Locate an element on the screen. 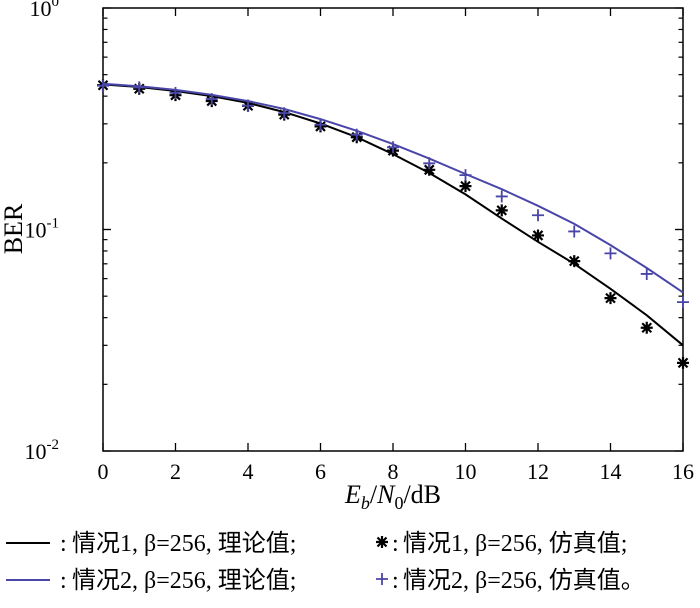 The image size is (700, 608). x-label-sep: / is located at coordinates (374, 494).